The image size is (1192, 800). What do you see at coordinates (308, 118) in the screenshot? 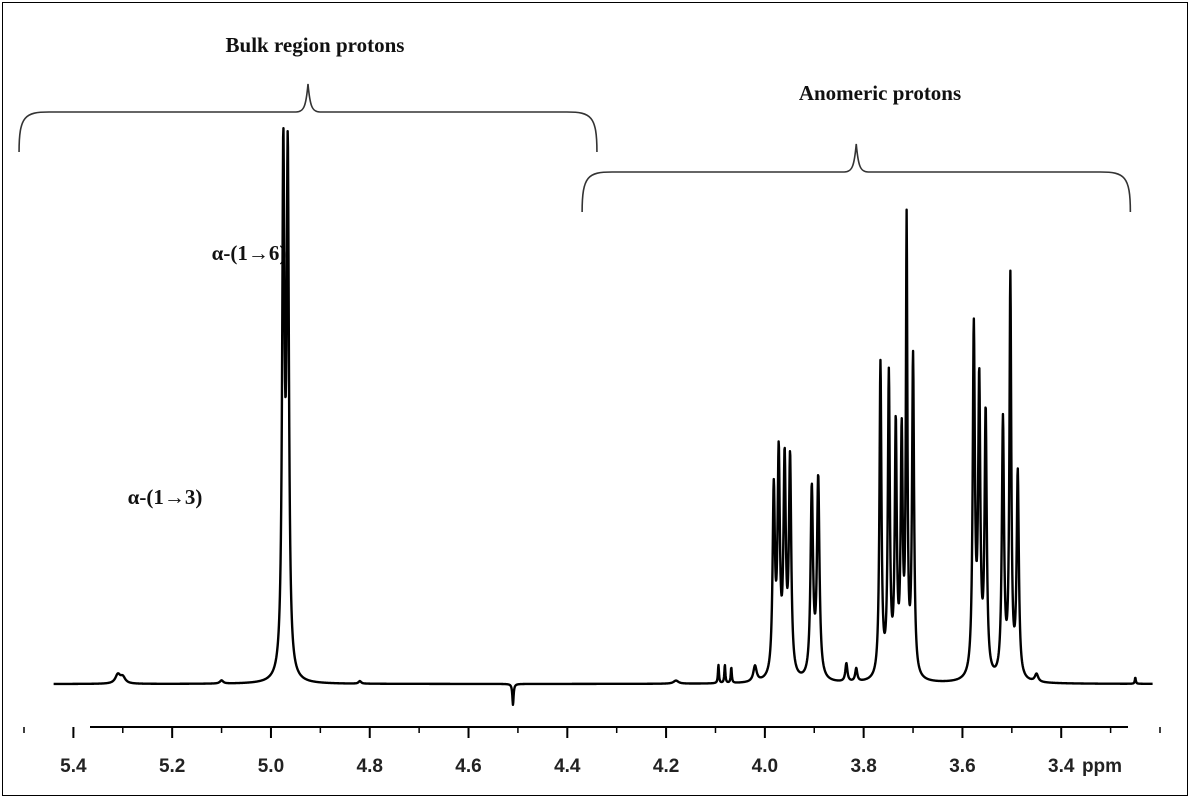
I see `bulk-region-bracket` at bounding box center [308, 118].